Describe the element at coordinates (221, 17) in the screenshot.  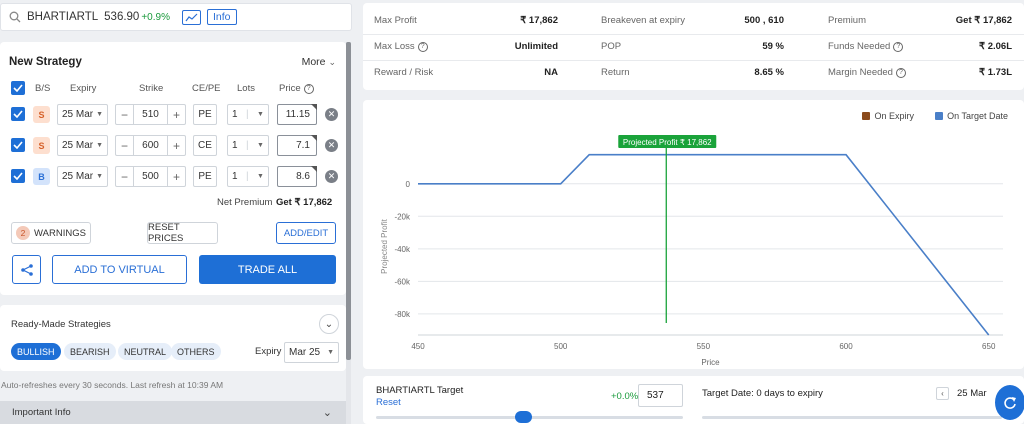
I see `info-button: Info` at that location.